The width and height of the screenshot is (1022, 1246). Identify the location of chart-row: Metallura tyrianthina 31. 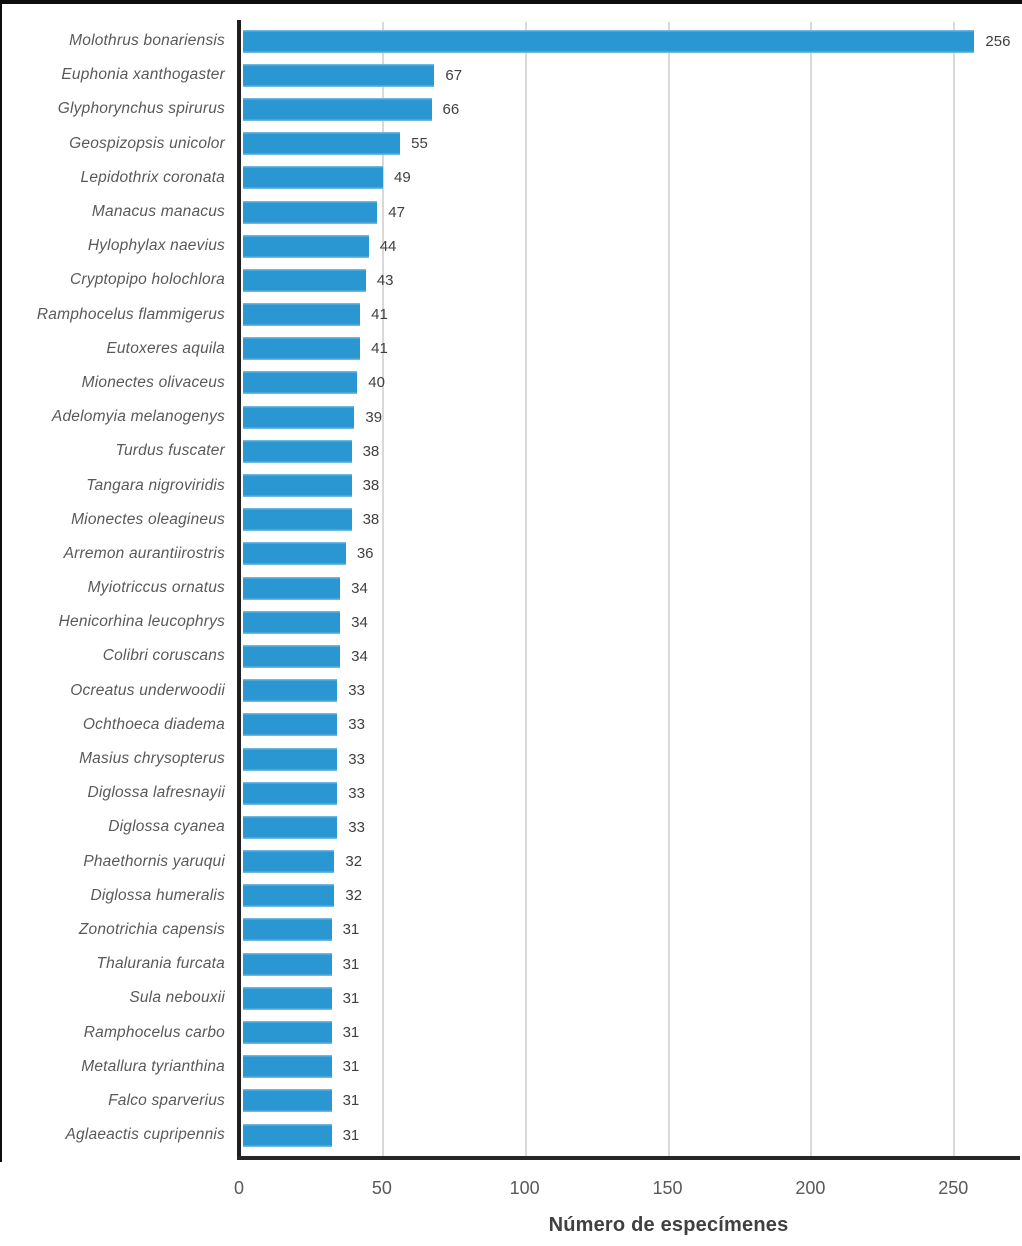
(511, 1067).